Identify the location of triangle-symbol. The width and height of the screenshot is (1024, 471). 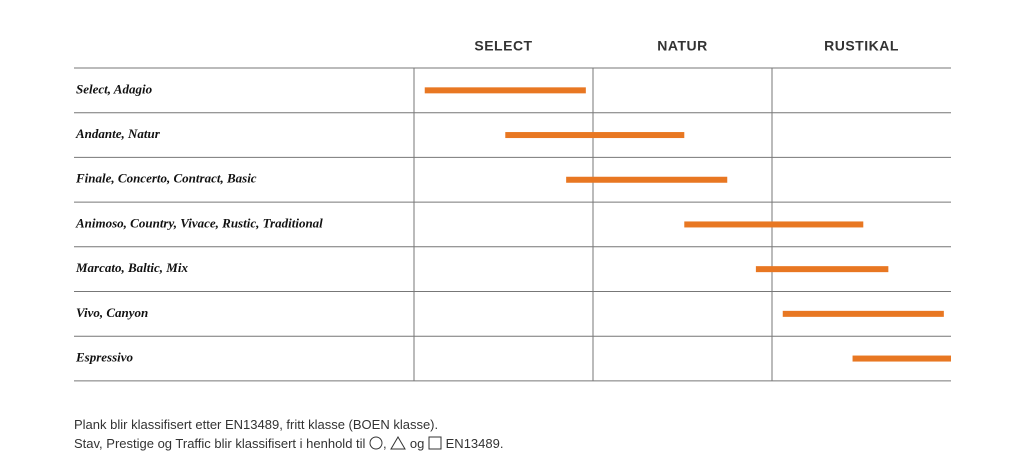
(398, 443).